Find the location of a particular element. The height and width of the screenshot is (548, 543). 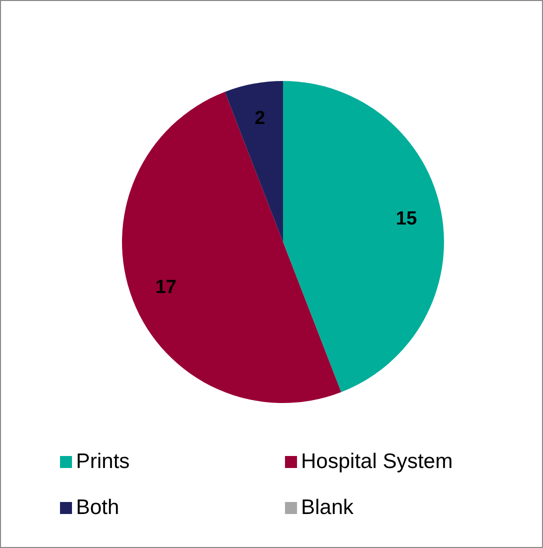

data-label: 15 is located at coordinates (407, 219).